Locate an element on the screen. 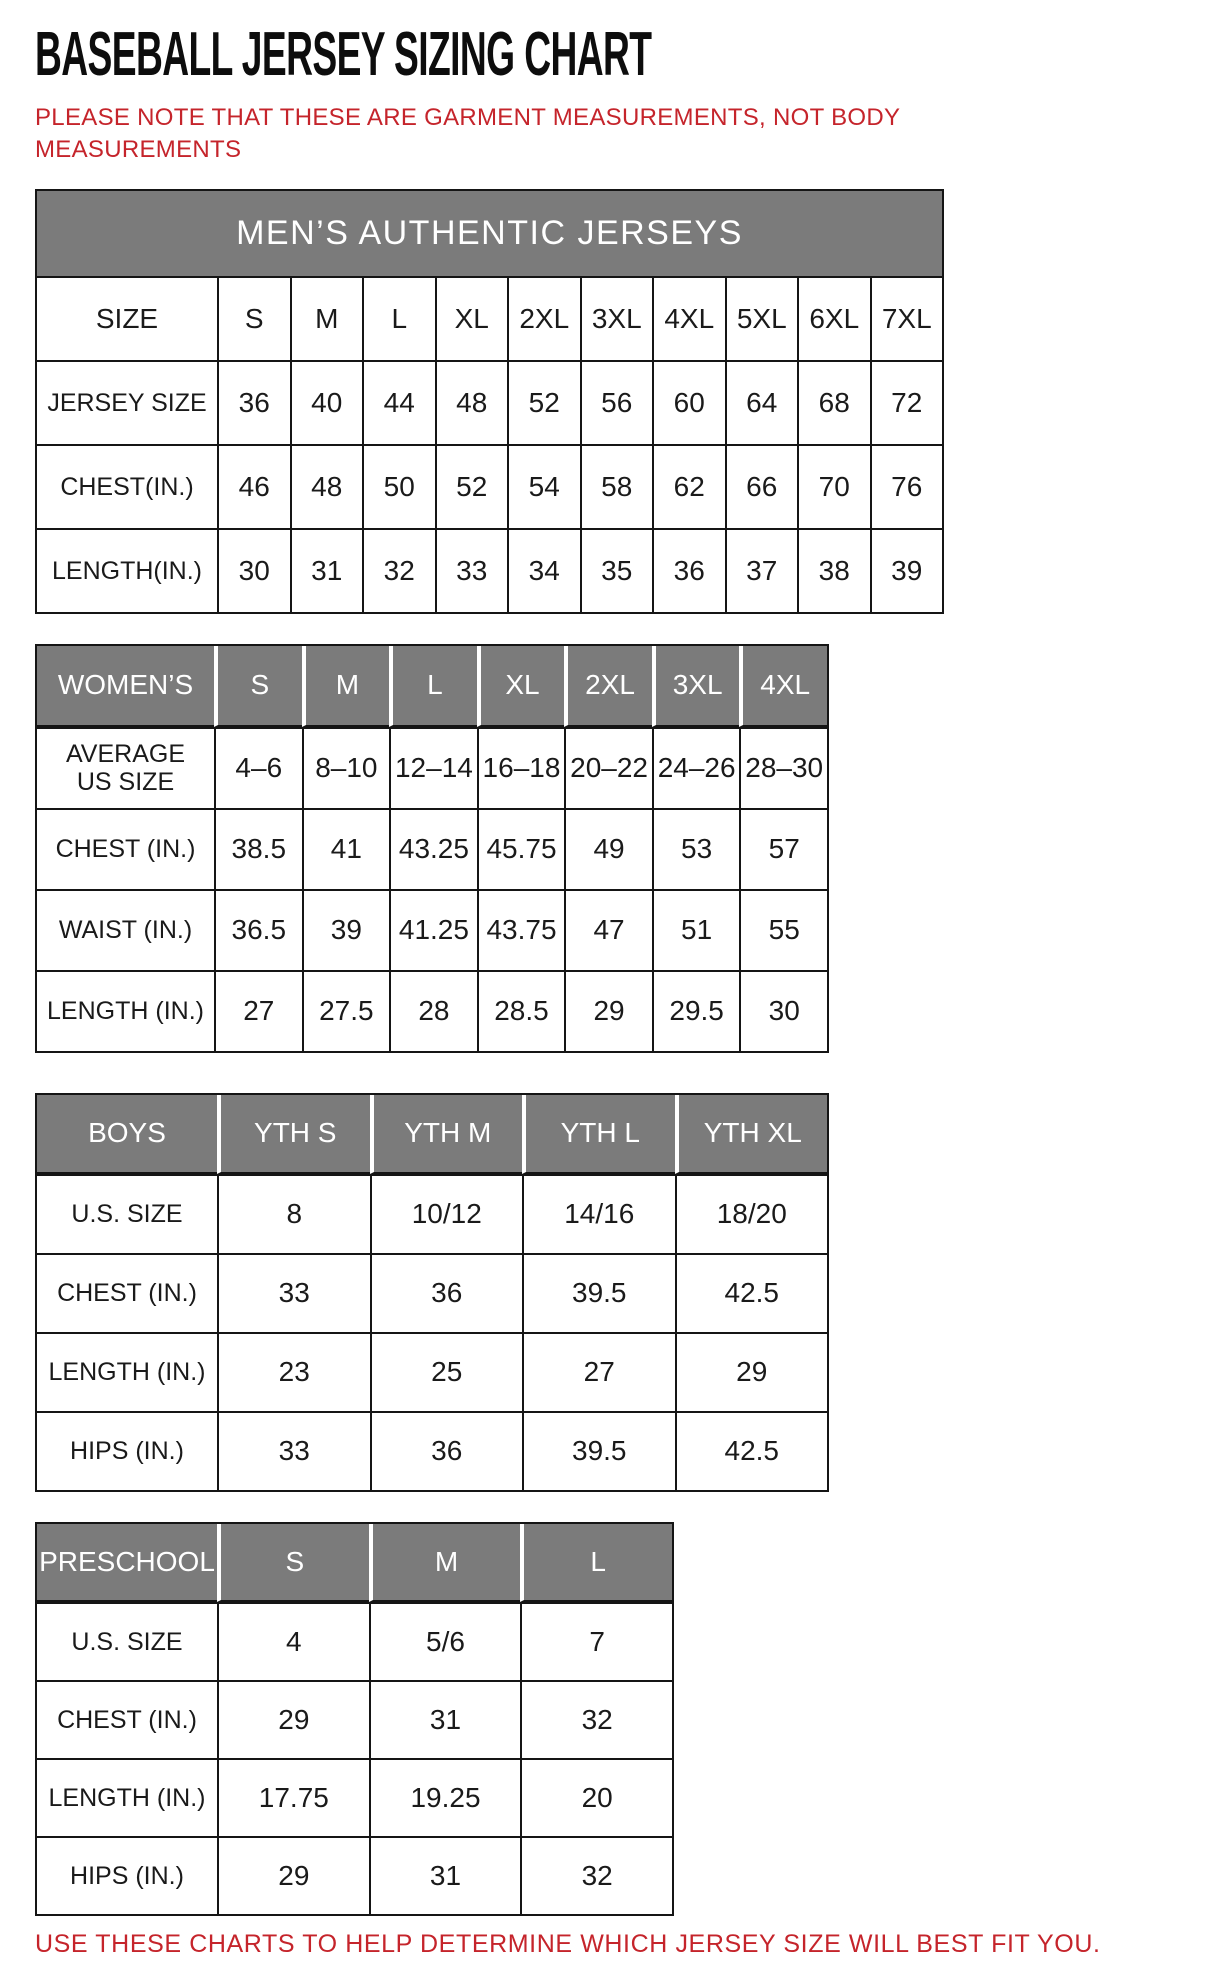  value-cell: 34 is located at coordinates (543, 569).